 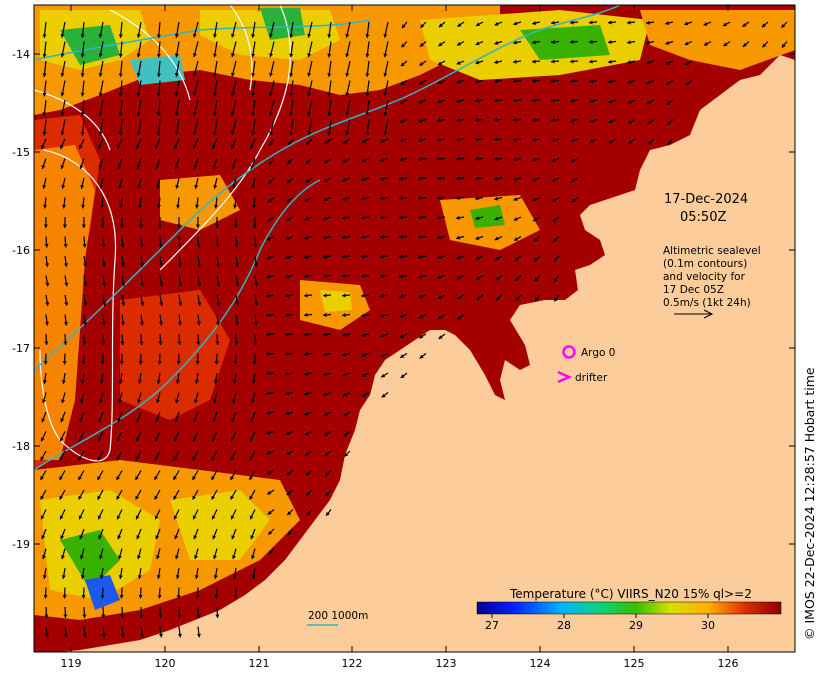 What do you see at coordinates (708, 625) in the screenshot?
I see `colorbar-tick-label: 30` at bounding box center [708, 625].